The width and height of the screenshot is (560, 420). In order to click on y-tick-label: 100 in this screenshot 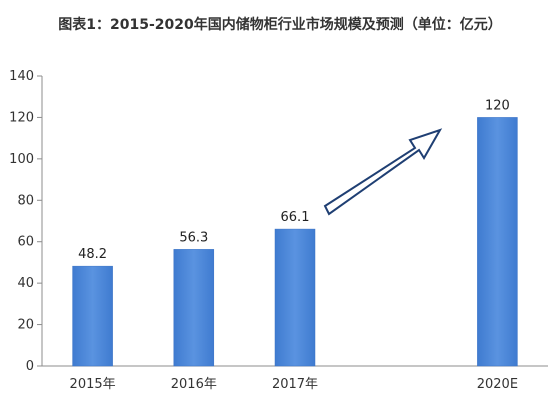, I will do `click(21, 159)`.